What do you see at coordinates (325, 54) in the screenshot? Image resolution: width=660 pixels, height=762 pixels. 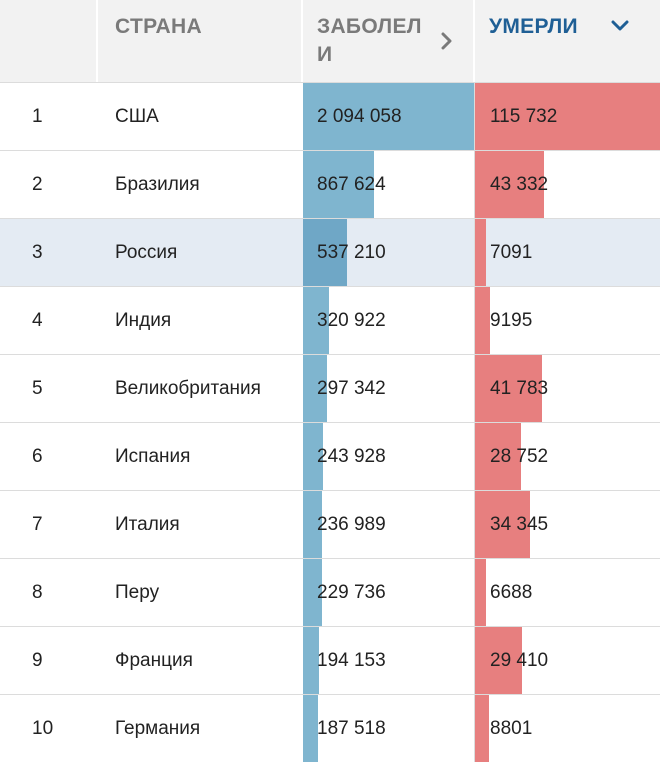 I see `header-cases-label-line2: И` at bounding box center [325, 54].